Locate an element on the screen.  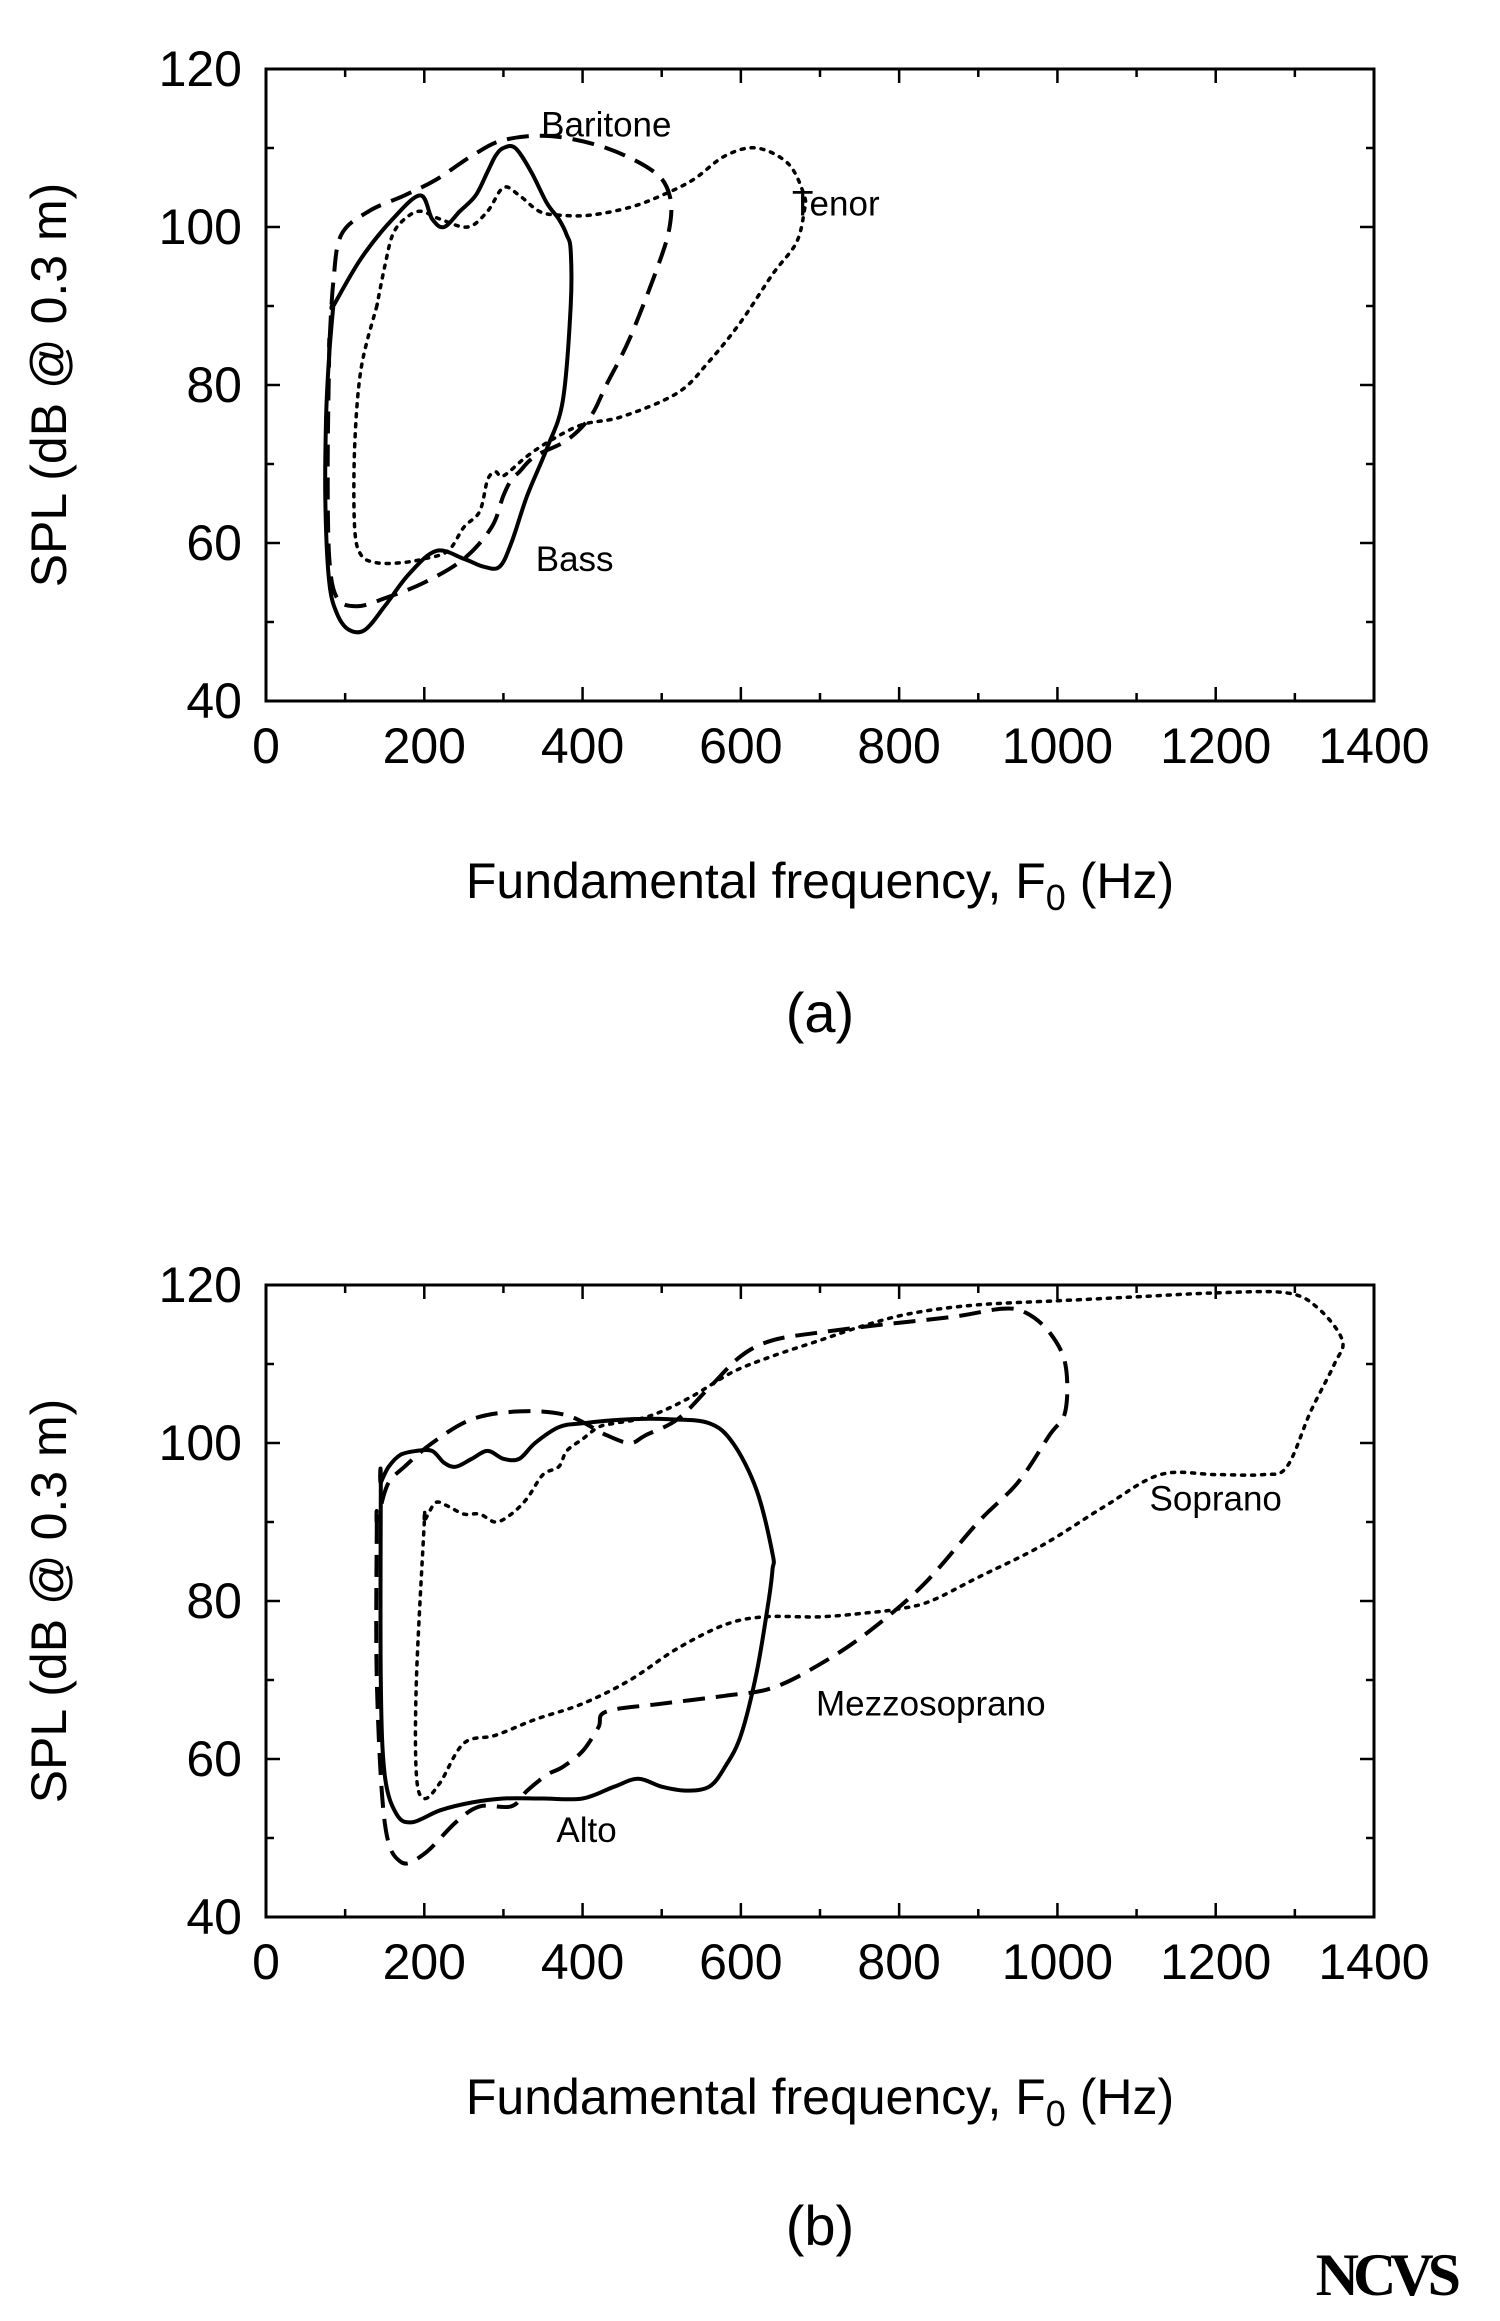
logo-text: NCVS is located at coordinates (1387, 2275).